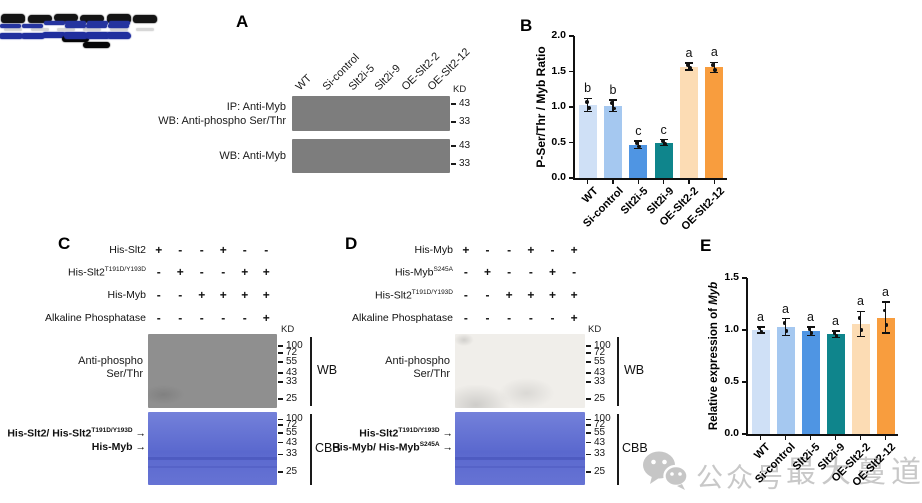  Describe the element at coordinates (600, 362) in the screenshot. I see `marker-value: 55` at that location.